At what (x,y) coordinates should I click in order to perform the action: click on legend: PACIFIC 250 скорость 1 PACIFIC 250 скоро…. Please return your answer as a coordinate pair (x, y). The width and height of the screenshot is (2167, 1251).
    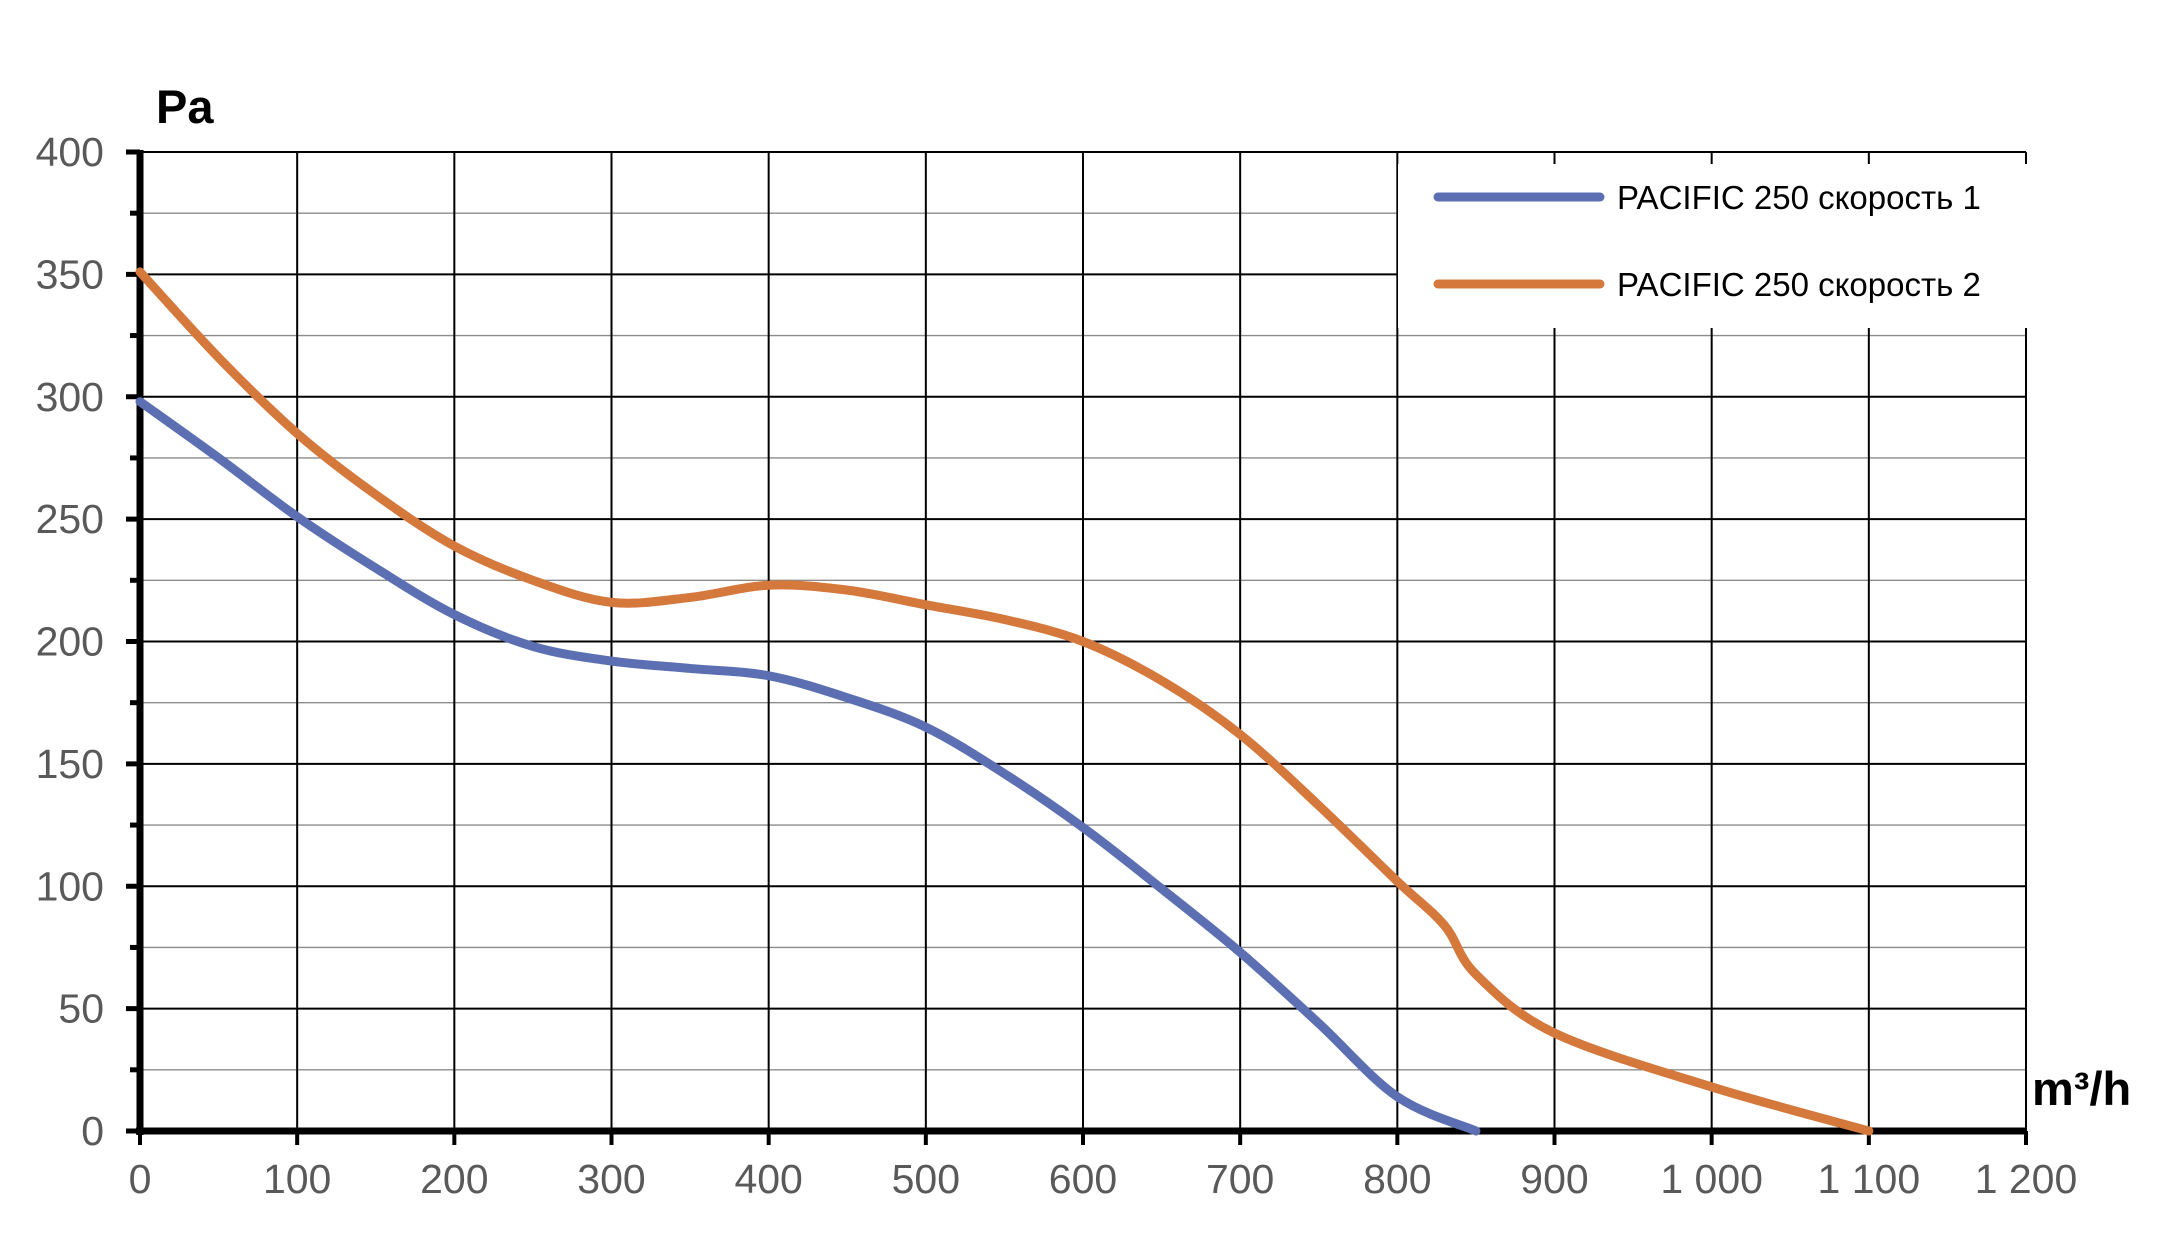
    Looking at the image, I should click on (1715, 246).